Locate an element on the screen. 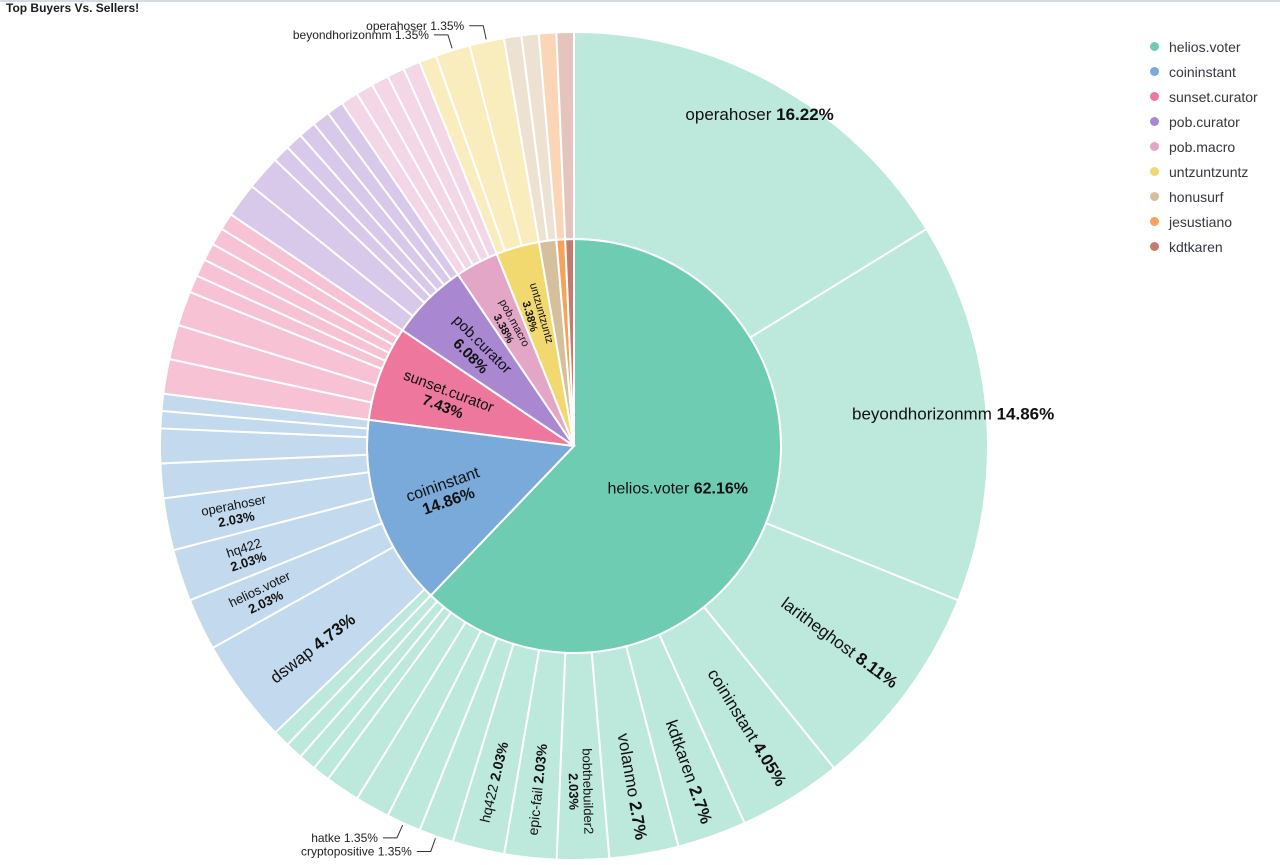 The height and width of the screenshot is (865, 1280). outer-slice-beyondhorizonmm is located at coordinates (868, 414).